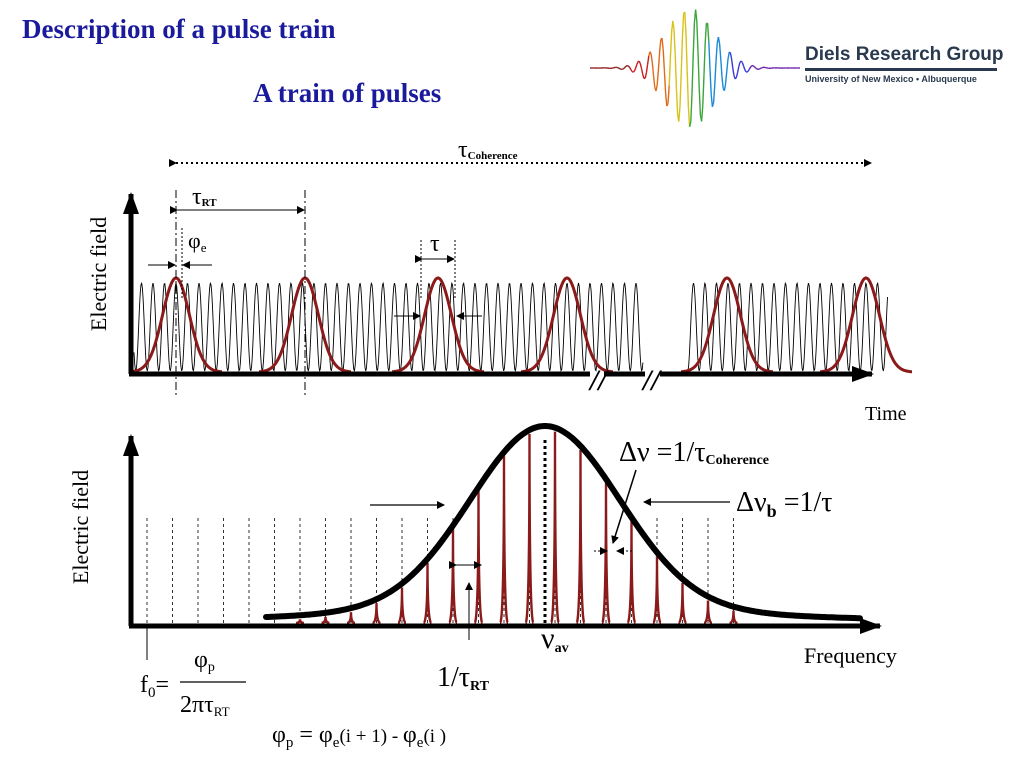  Describe the element at coordinates (850, 655) in the screenshot. I see `freq-x-label: Frequency` at that location.